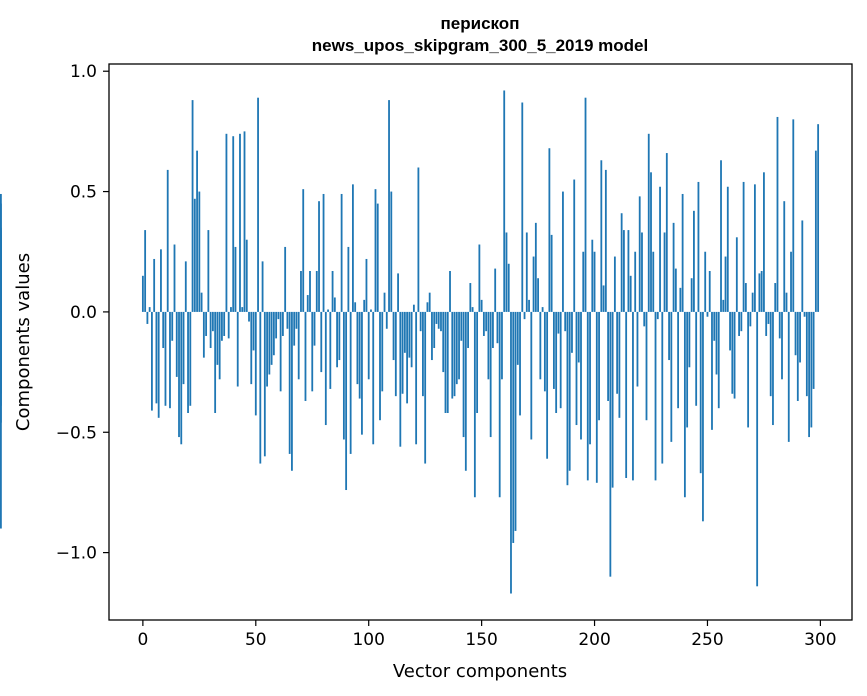  I want to click on x-tick-label: 50, so click(256, 640).